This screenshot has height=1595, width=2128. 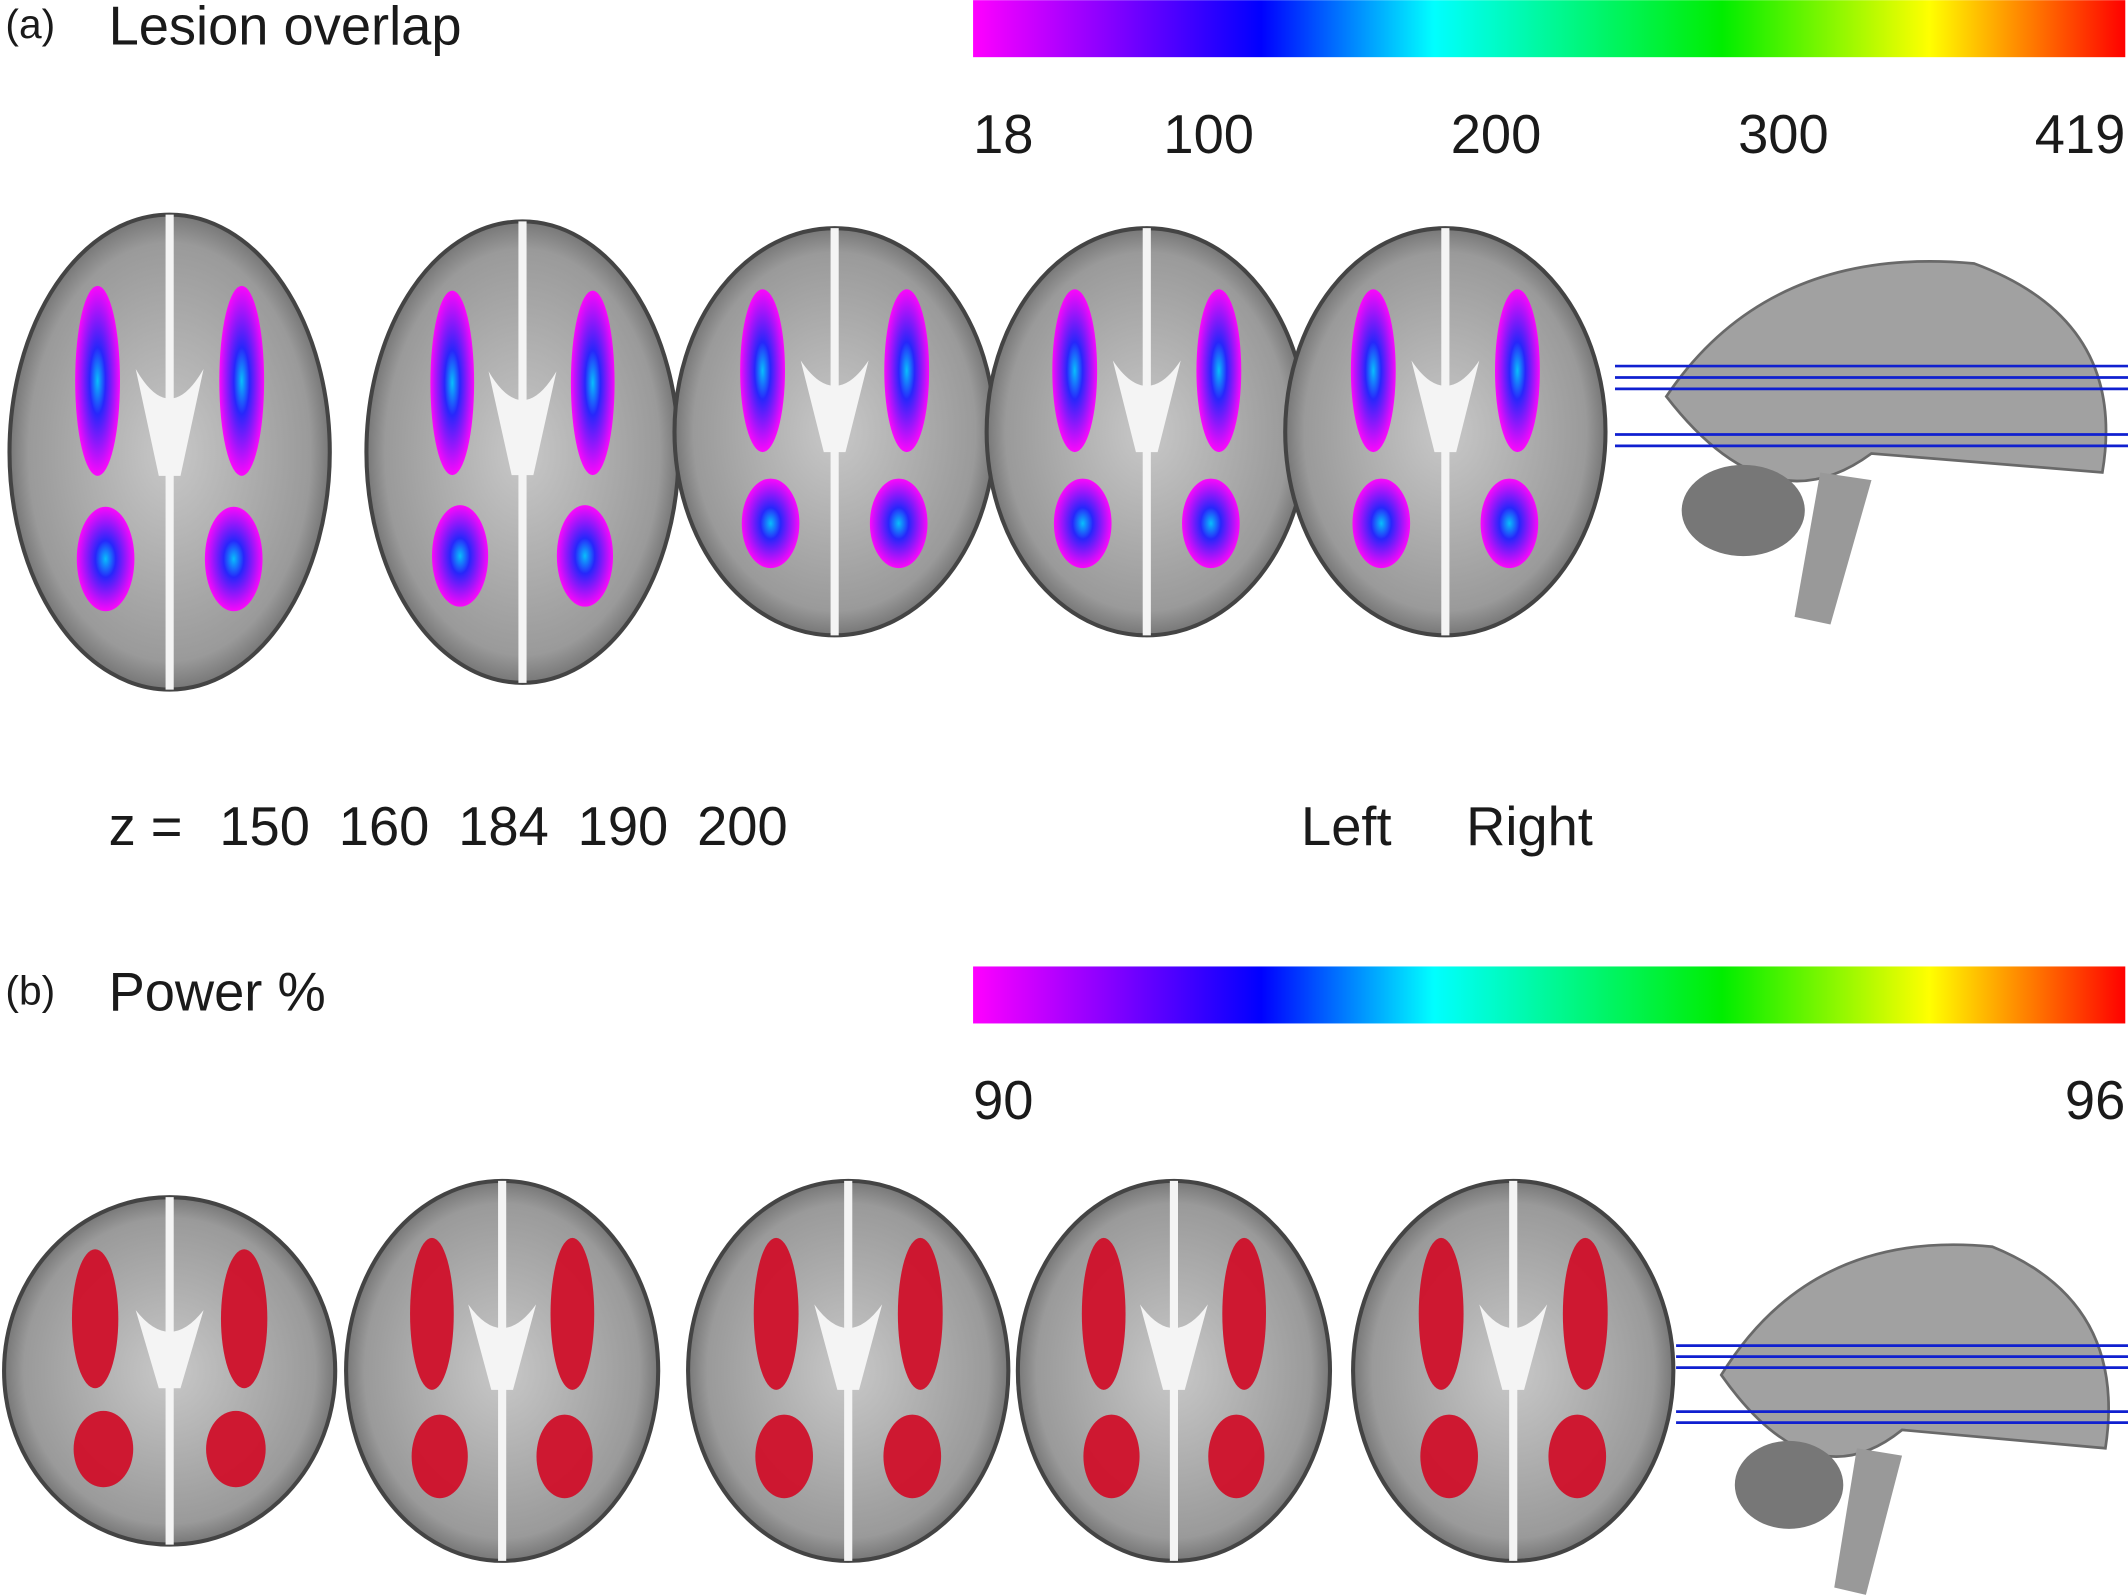 What do you see at coordinates (2080, 134) in the screenshot?
I see `colorbar-tick-label: 419` at bounding box center [2080, 134].